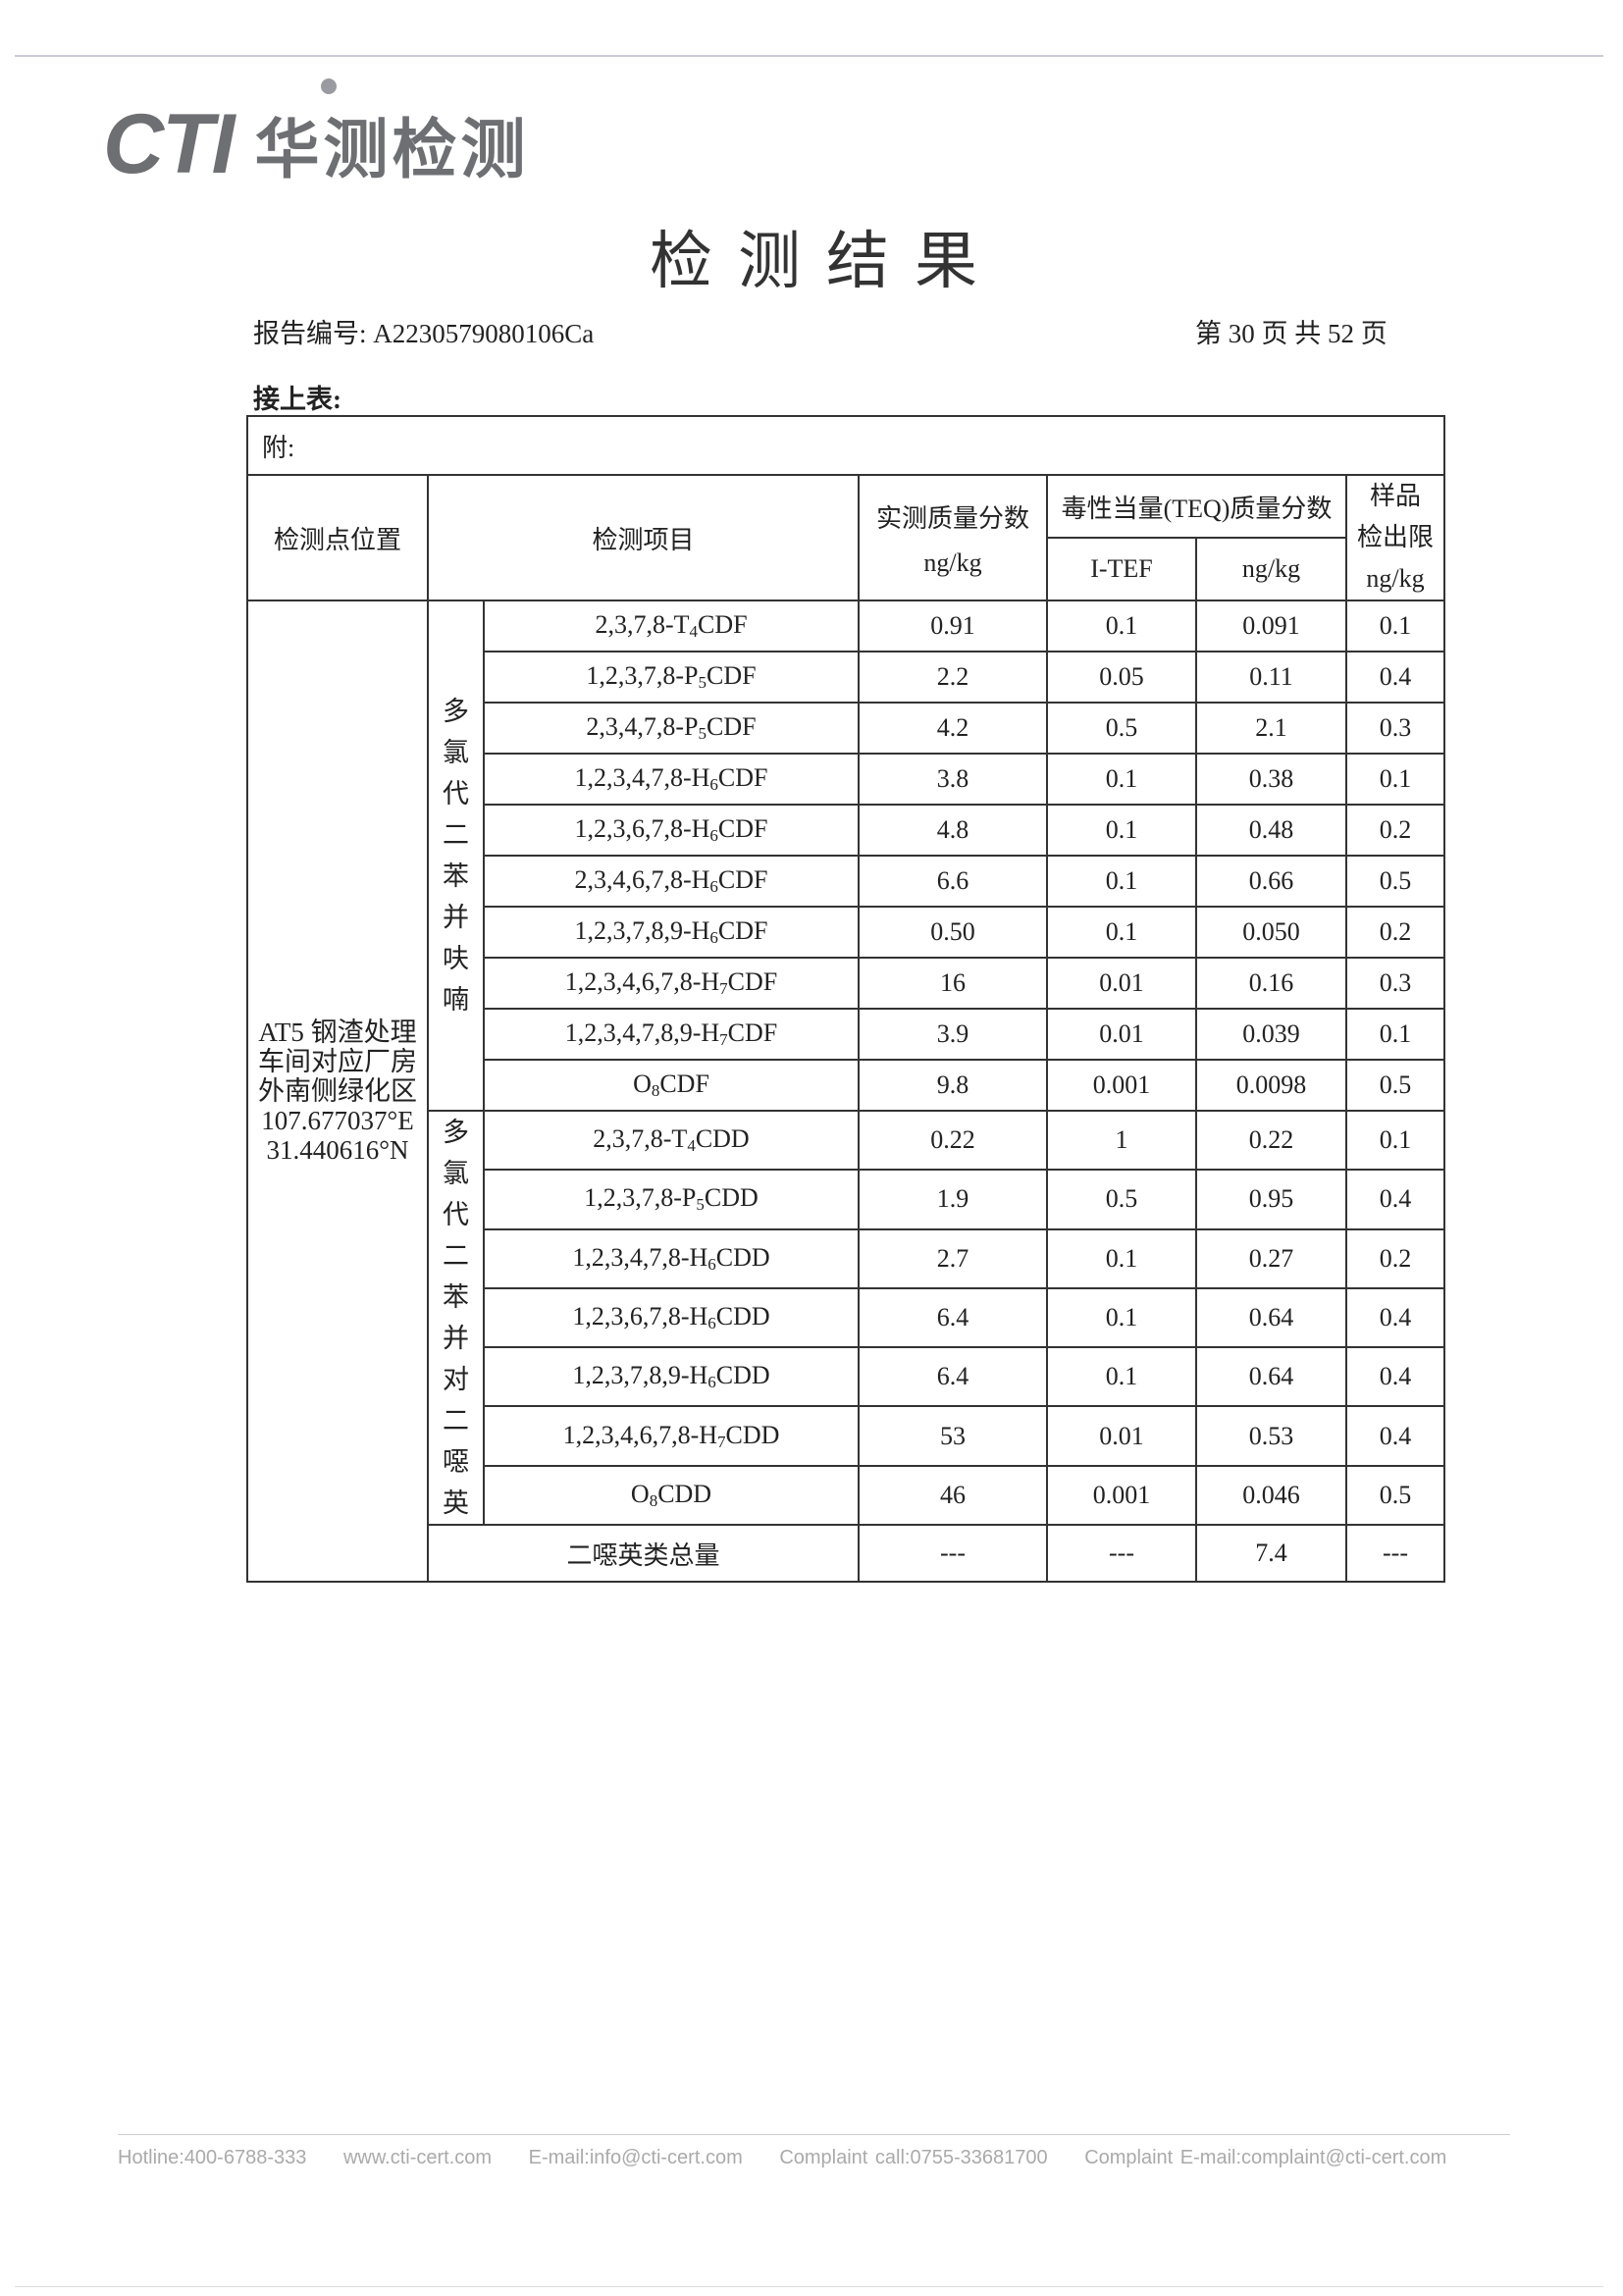  Describe the element at coordinates (953, 1553) in the screenshot. I see `total-measured: ---` at that location.